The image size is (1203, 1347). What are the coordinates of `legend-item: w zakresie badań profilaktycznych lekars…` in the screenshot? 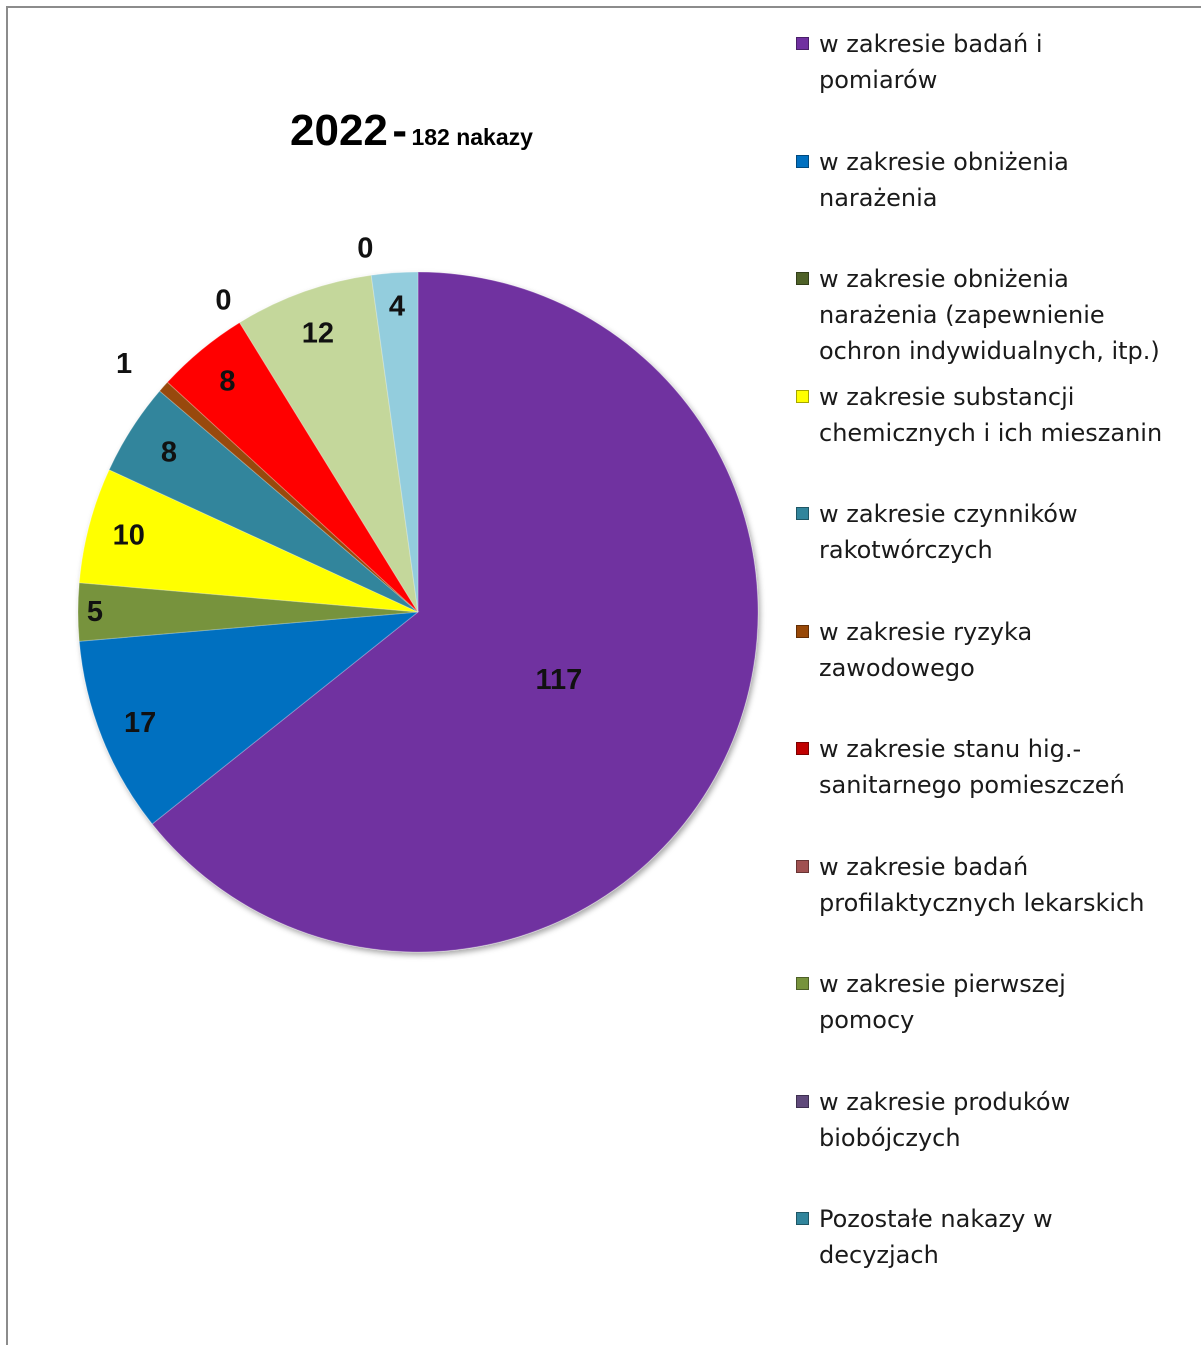 It's located at (996, 908).